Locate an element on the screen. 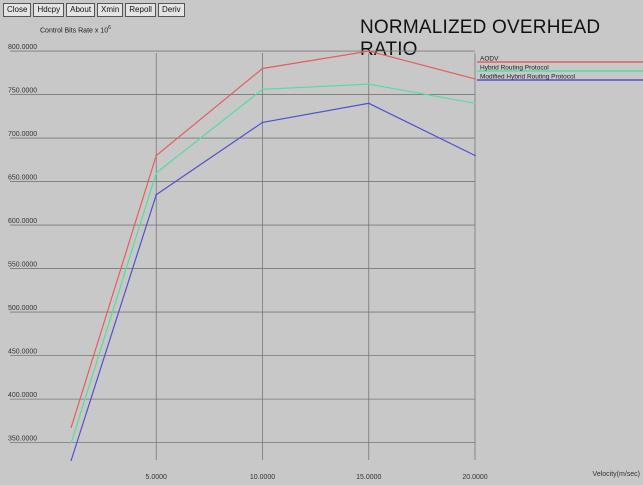 Image resolution: width=643 pixels, height=485 pixels. y-tick-label: 800.0000 is located at coordinates (22, 47).